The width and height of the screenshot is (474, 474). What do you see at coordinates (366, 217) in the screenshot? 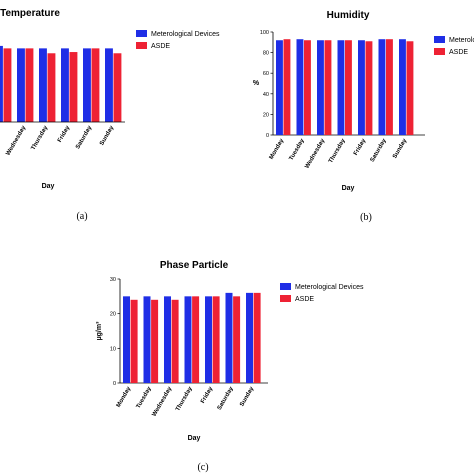
I see `panel-label: (b)` at bounding box center [366, 217].